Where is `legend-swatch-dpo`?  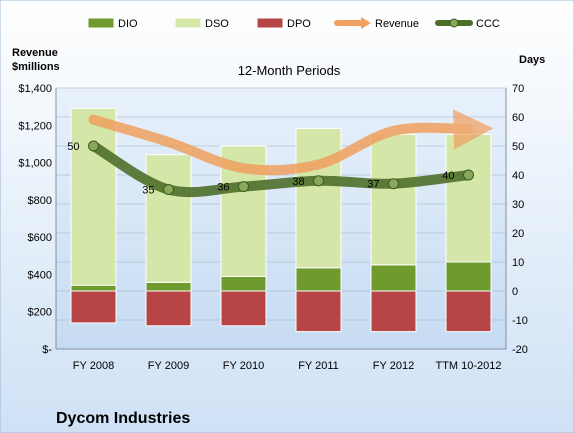
legend-swatch-dpo is located at coordinates (270, 23).